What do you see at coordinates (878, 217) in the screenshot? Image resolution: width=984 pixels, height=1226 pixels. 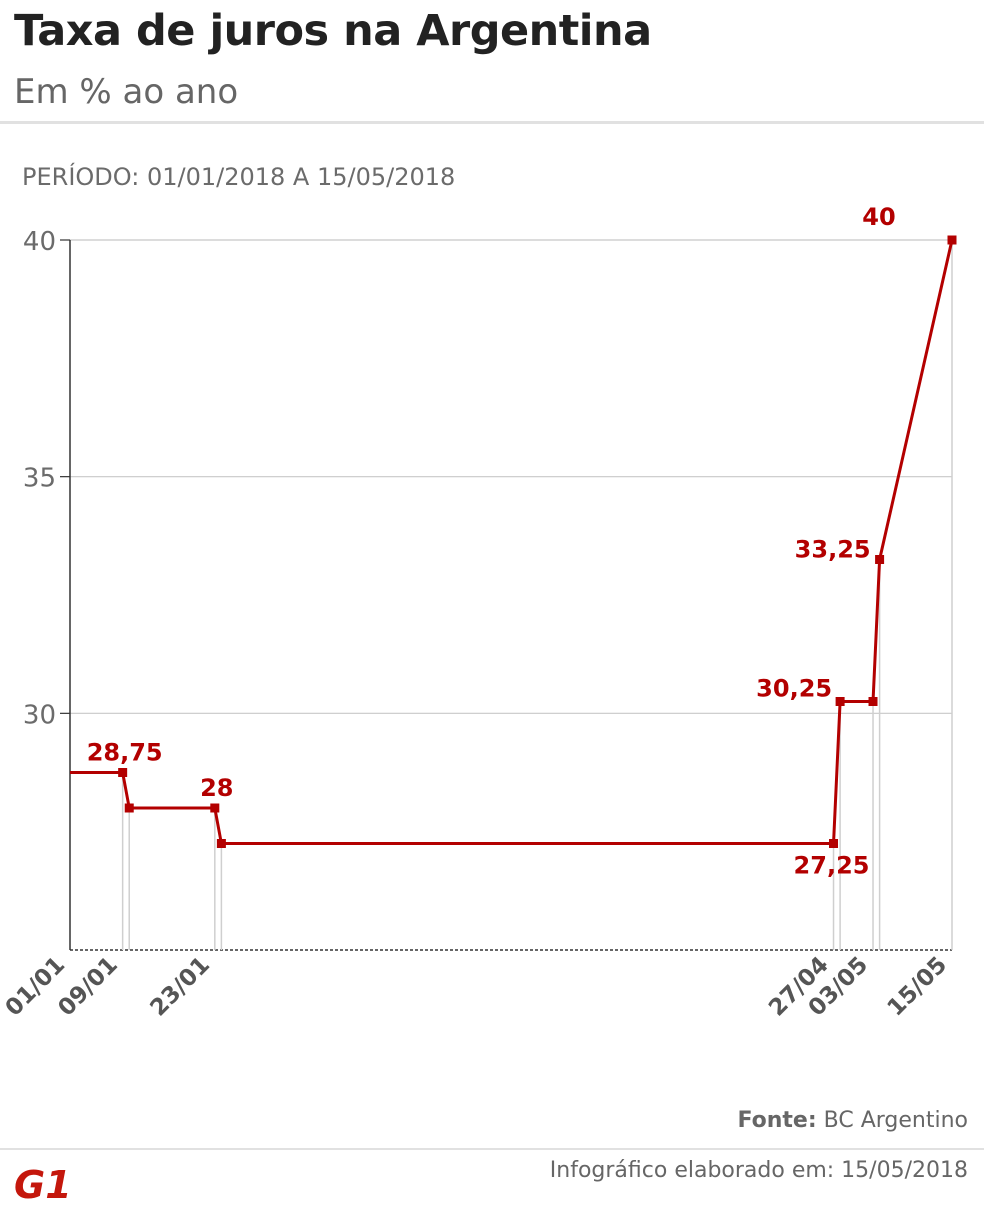 I see `data-label: 40` at bounding box center [878, 217].